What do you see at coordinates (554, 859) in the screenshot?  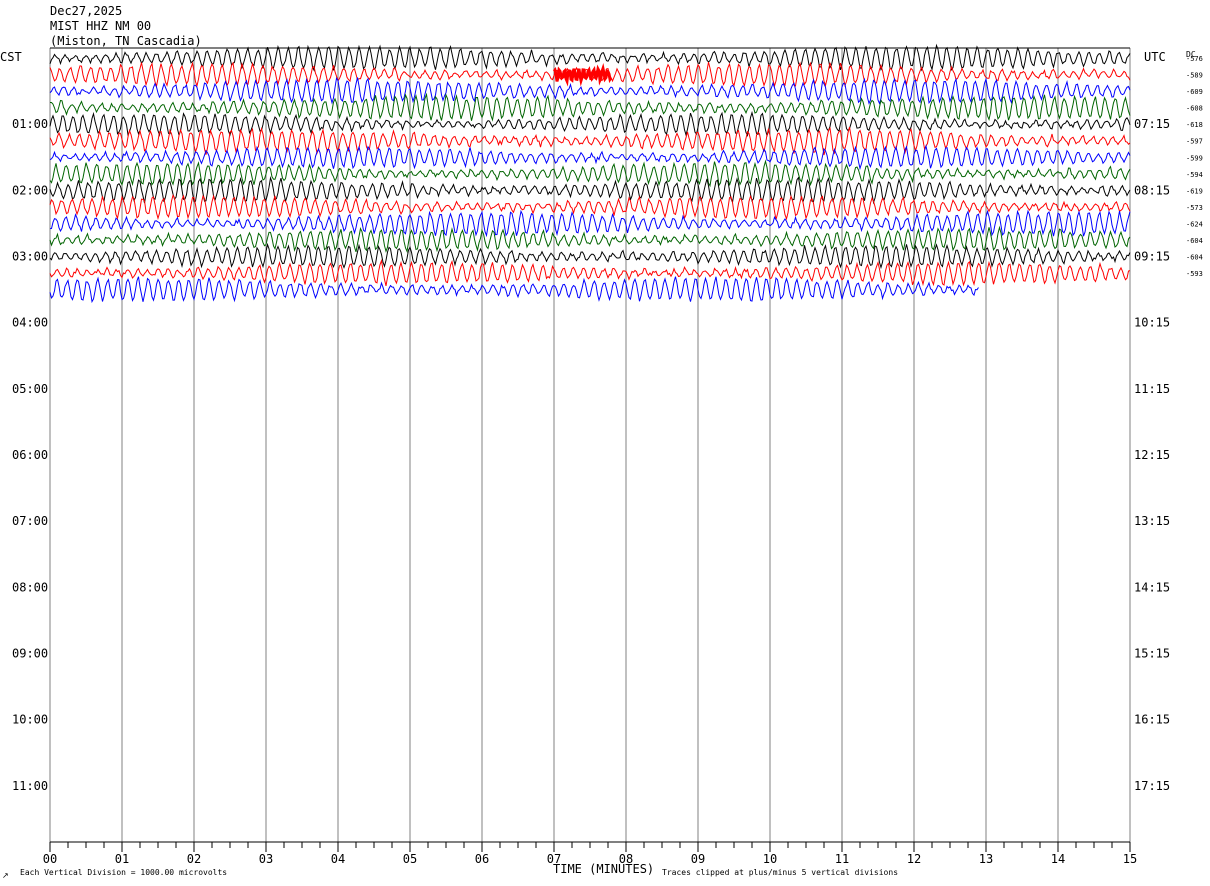 I see `x-tick-label: 07` at bounding box center [554, 859].